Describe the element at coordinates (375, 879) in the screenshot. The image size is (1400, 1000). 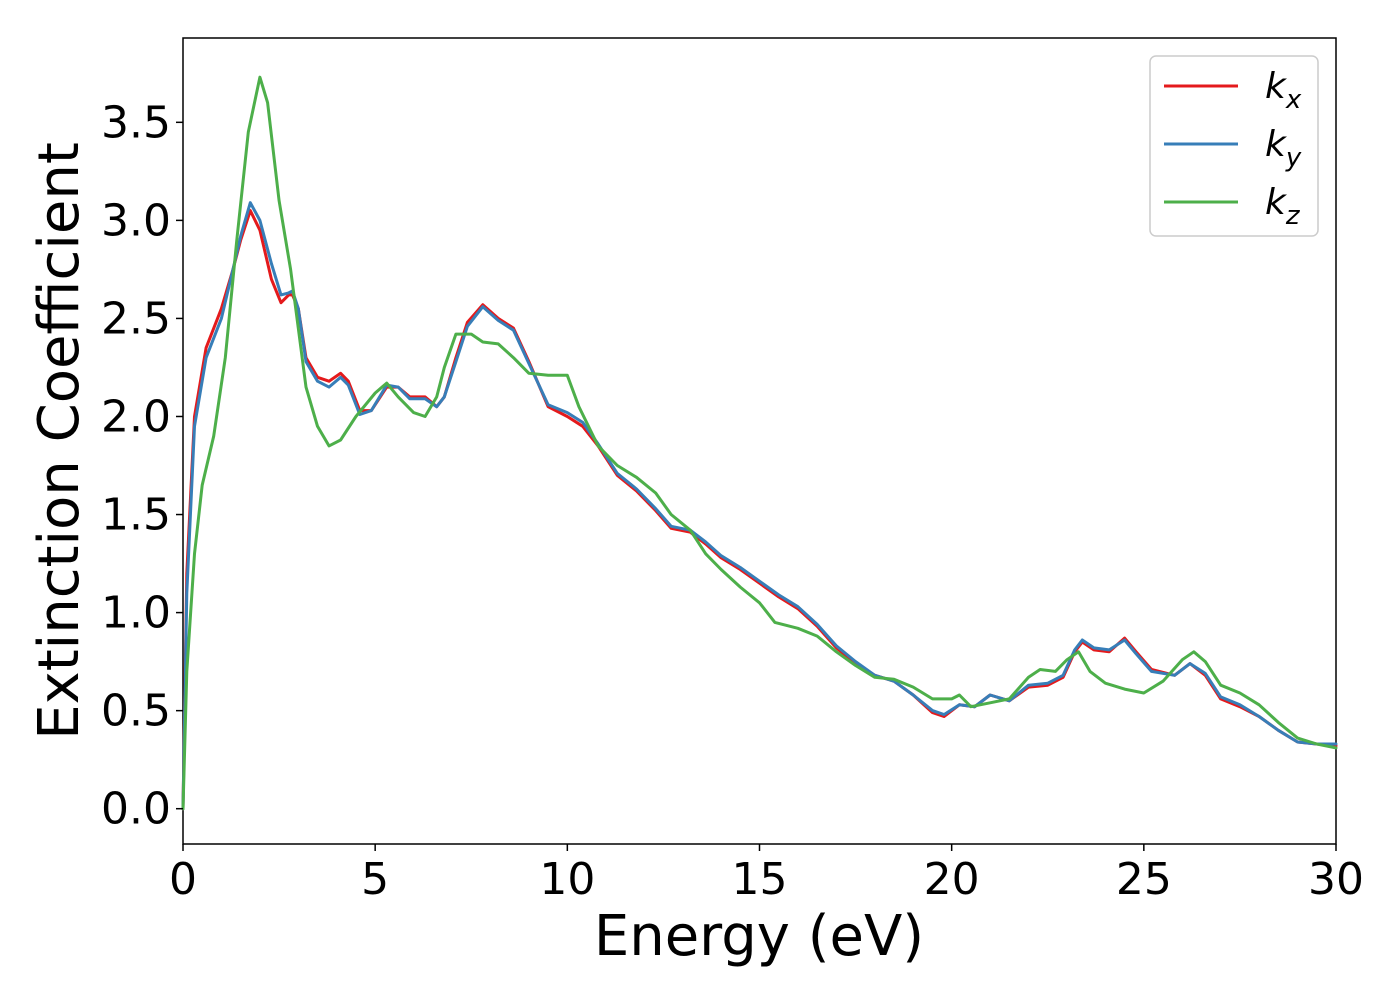
I see `x-tick-label: 5` at that location.